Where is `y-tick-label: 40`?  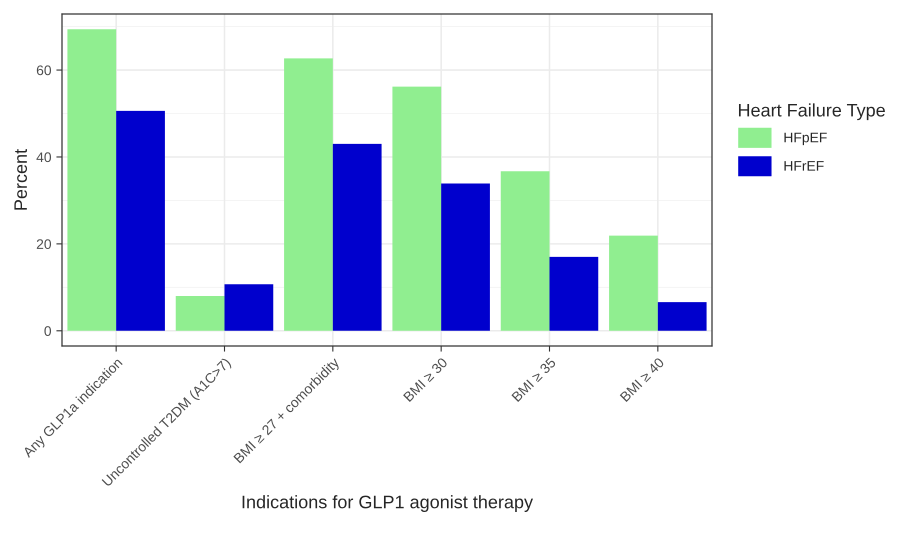 y-tick-label: 40 is located at coordinates (44, 157).